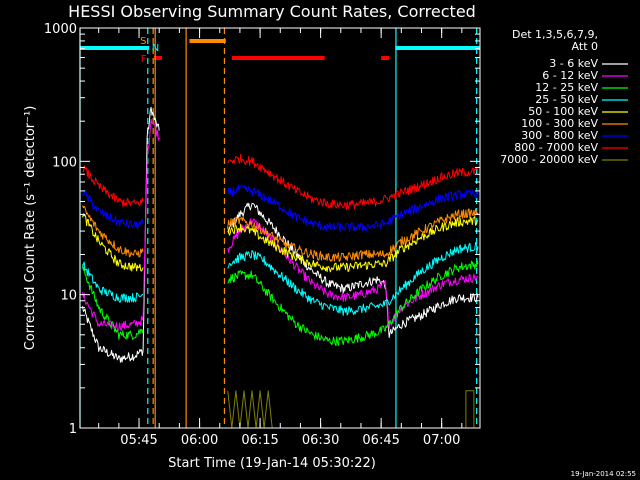  I want to click on legend-entry-label: 12 - 25 keV, so click(566, 87).